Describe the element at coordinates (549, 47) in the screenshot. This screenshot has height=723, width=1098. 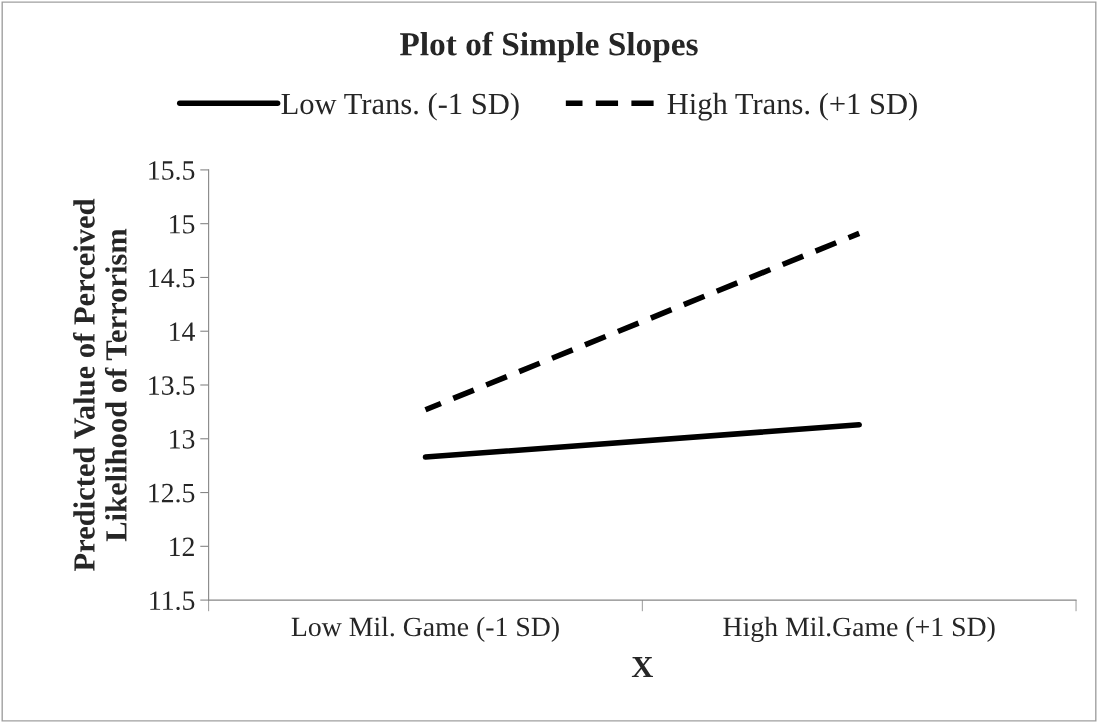
I see `chart-title: Plot of Simple Slopes` at that location.